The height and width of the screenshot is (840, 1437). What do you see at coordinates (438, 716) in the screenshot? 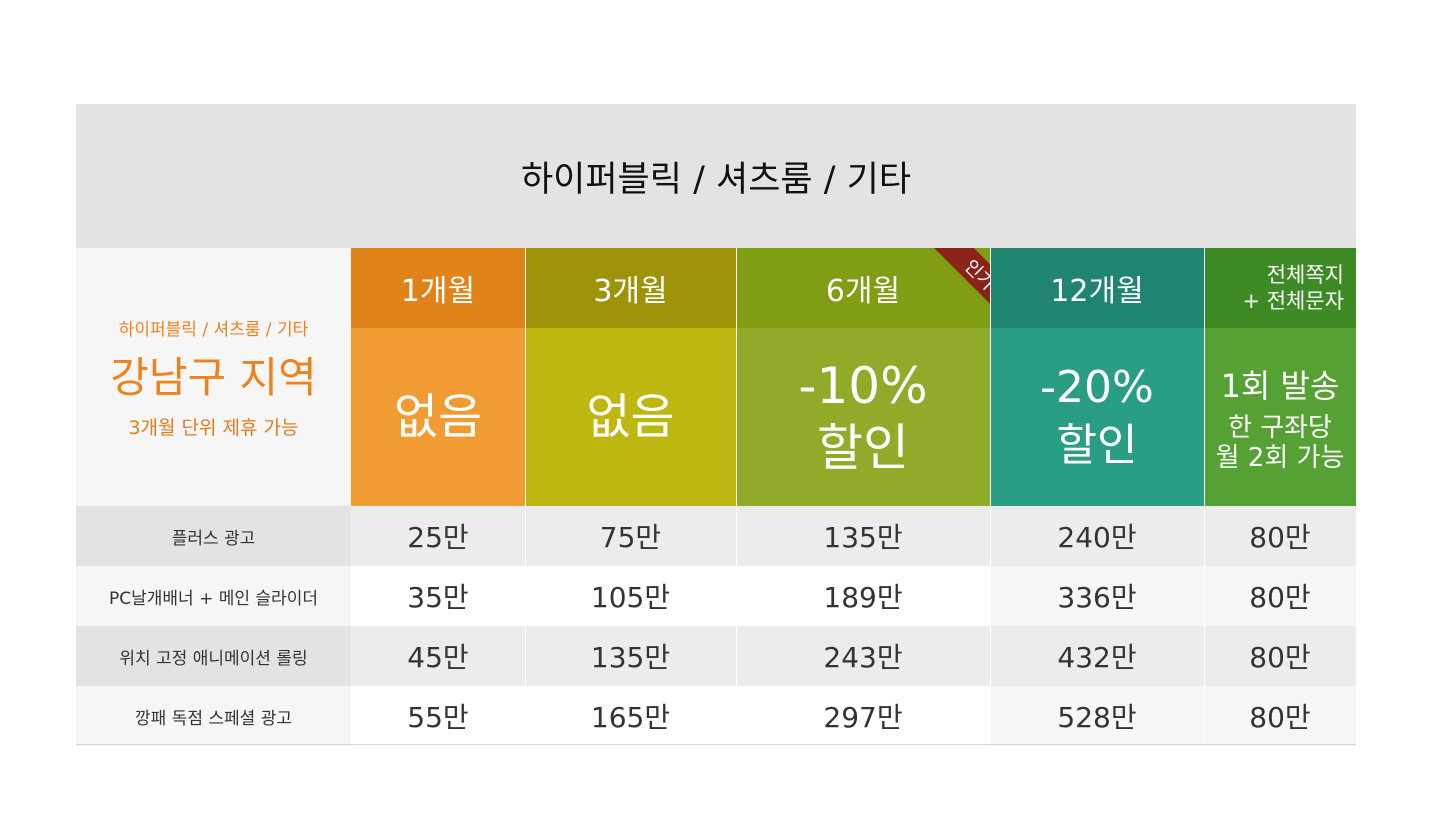
I see `price-cell: 55만` at bounding box center [438, 716].